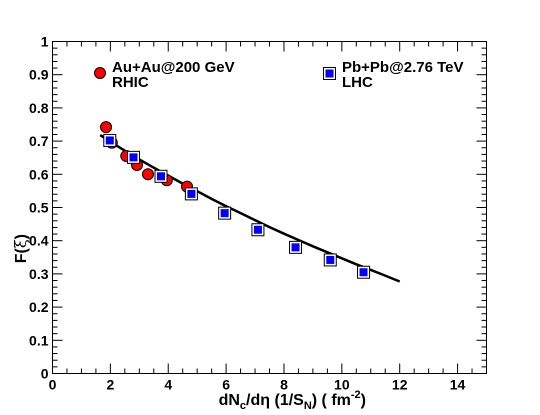 The width and height of the screenshot is (540, 415). What do you see at coordinates (21, 236) in the screenshot?
I see `y-axis-title-end: )` at bounding box center [21, 236].